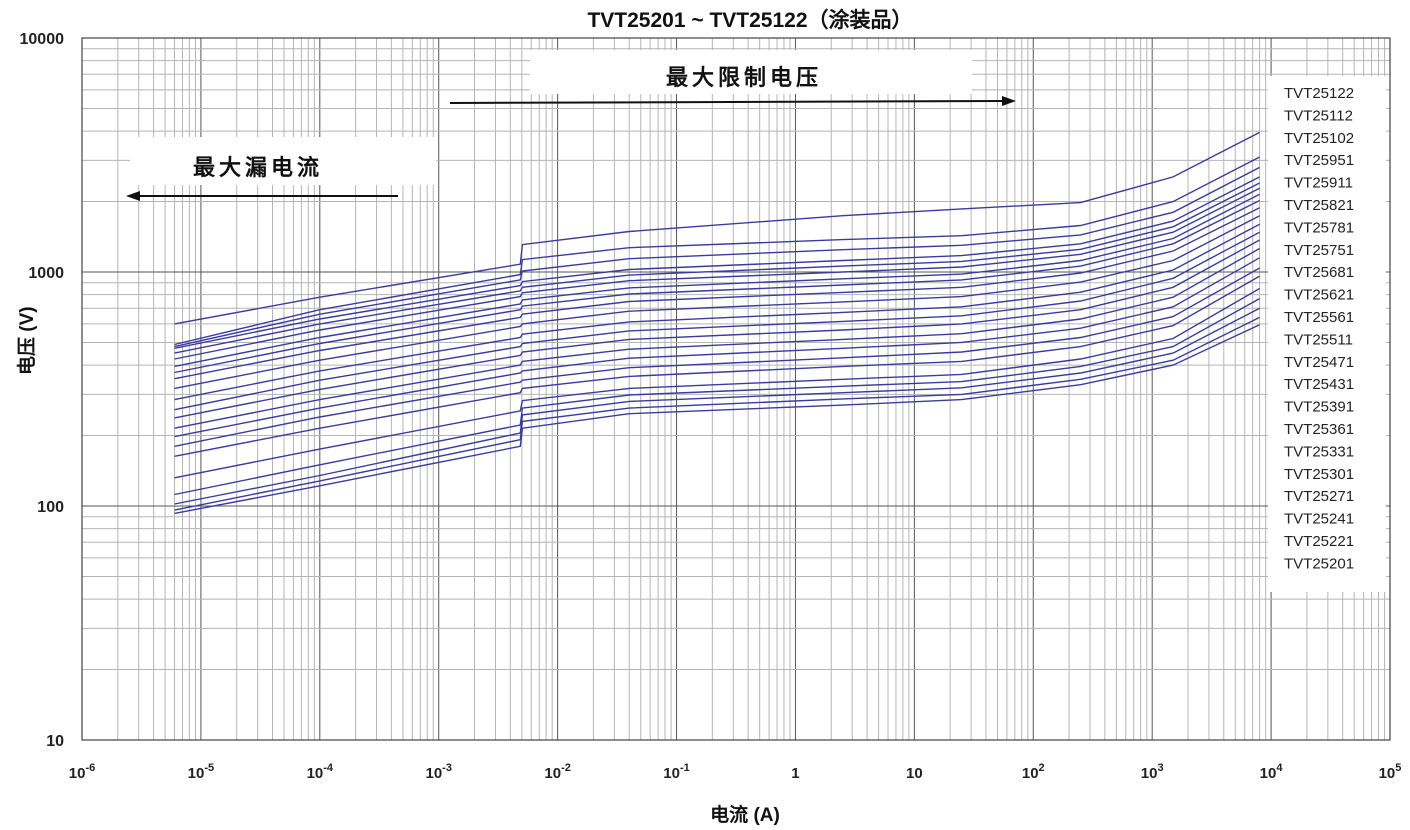  What do you see at coordinates (1319, 451) in the screenshot?
I see `legend-item: TVT25331` at bounding box center [1319, 451].